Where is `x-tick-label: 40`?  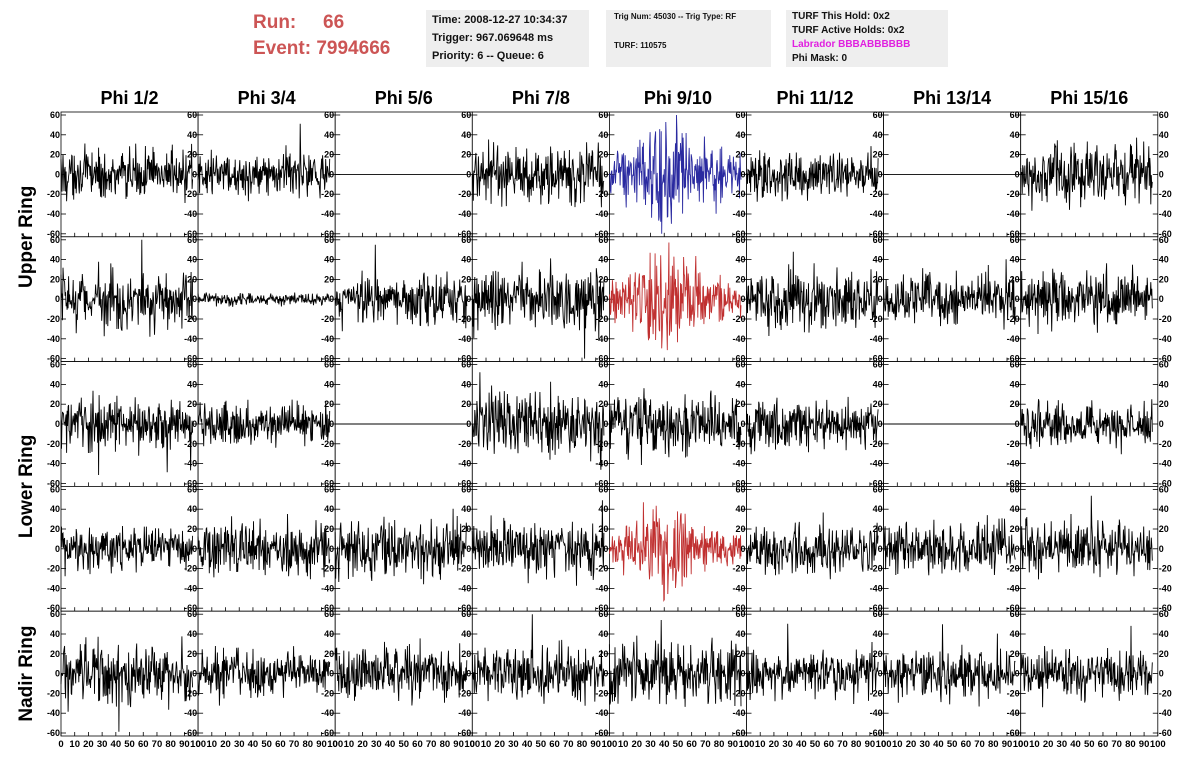 x-tick-label: 40 is located at coordinates (801, 744).